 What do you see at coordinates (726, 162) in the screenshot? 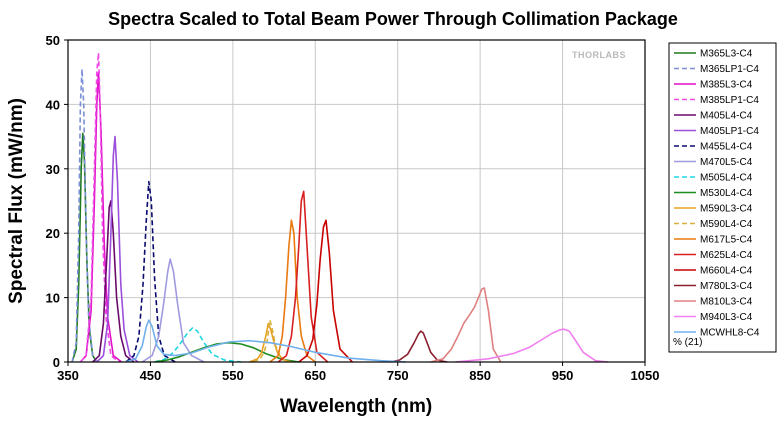
I see `legend-label: M470L5-C4` at bounding box center [726, 162].